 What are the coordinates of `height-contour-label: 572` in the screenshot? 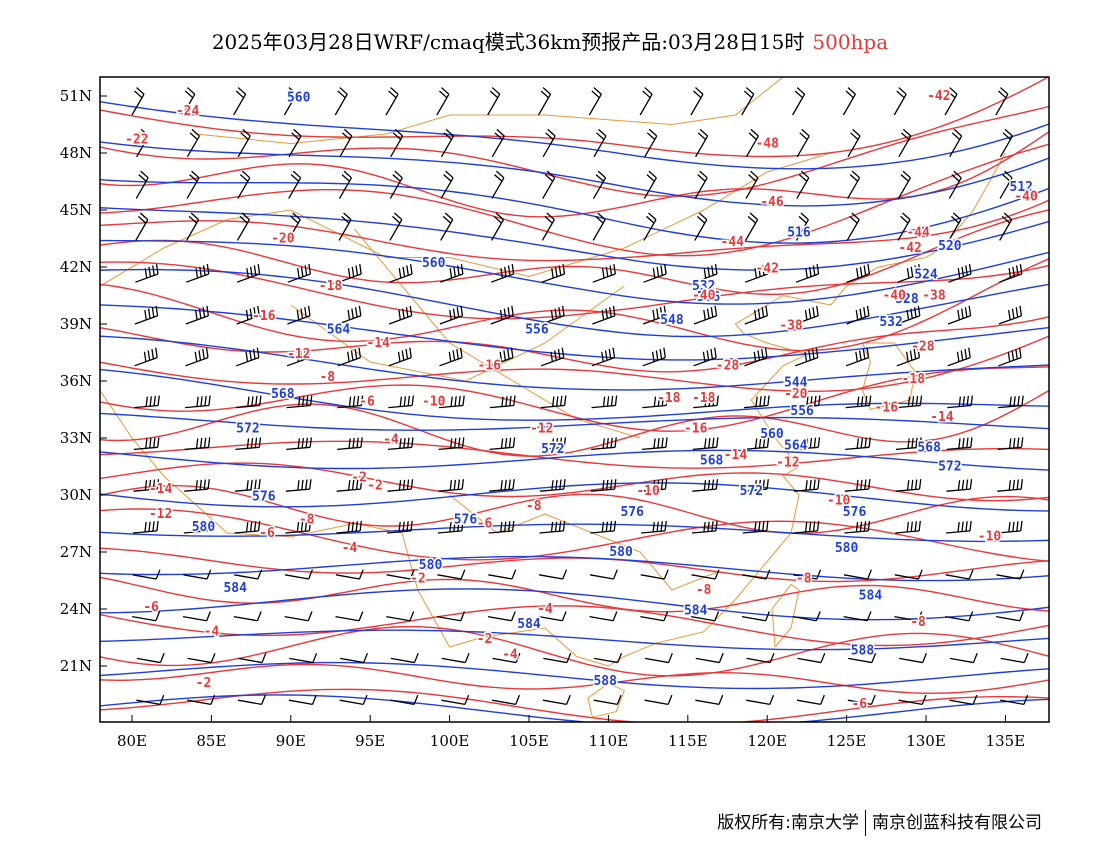 It's located at (552, 449).